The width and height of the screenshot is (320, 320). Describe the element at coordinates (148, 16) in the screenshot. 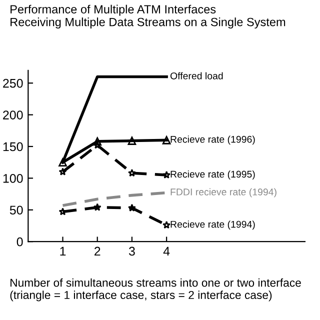

I see `chart-title: Performance of Multiple ATM Interfaces Receiving Multiple Data Streams on a Single System` at that location.